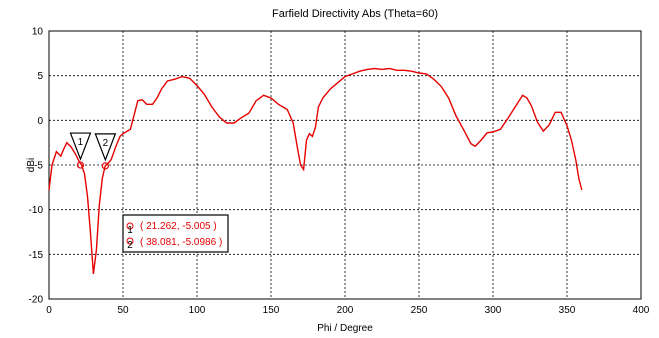  I want to click on x-tick-label: 400, so click(641, 310).